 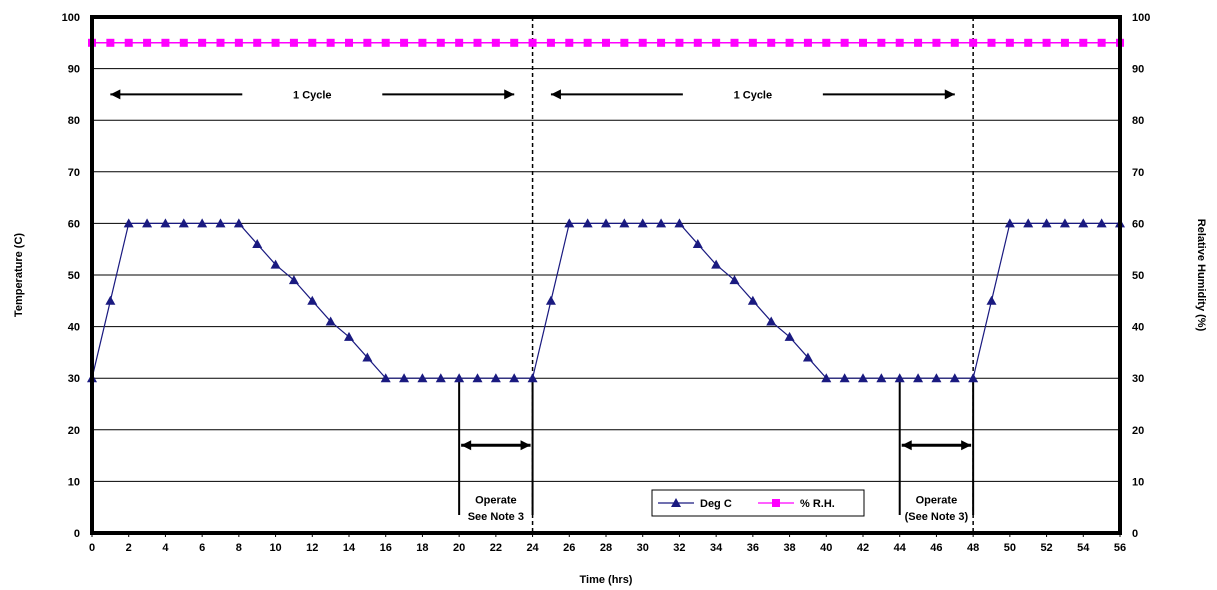 What do you see at coordinates (74, 121) in the screenshot?
I see `y-tick-label: 80` at bounding box center [74, 121].